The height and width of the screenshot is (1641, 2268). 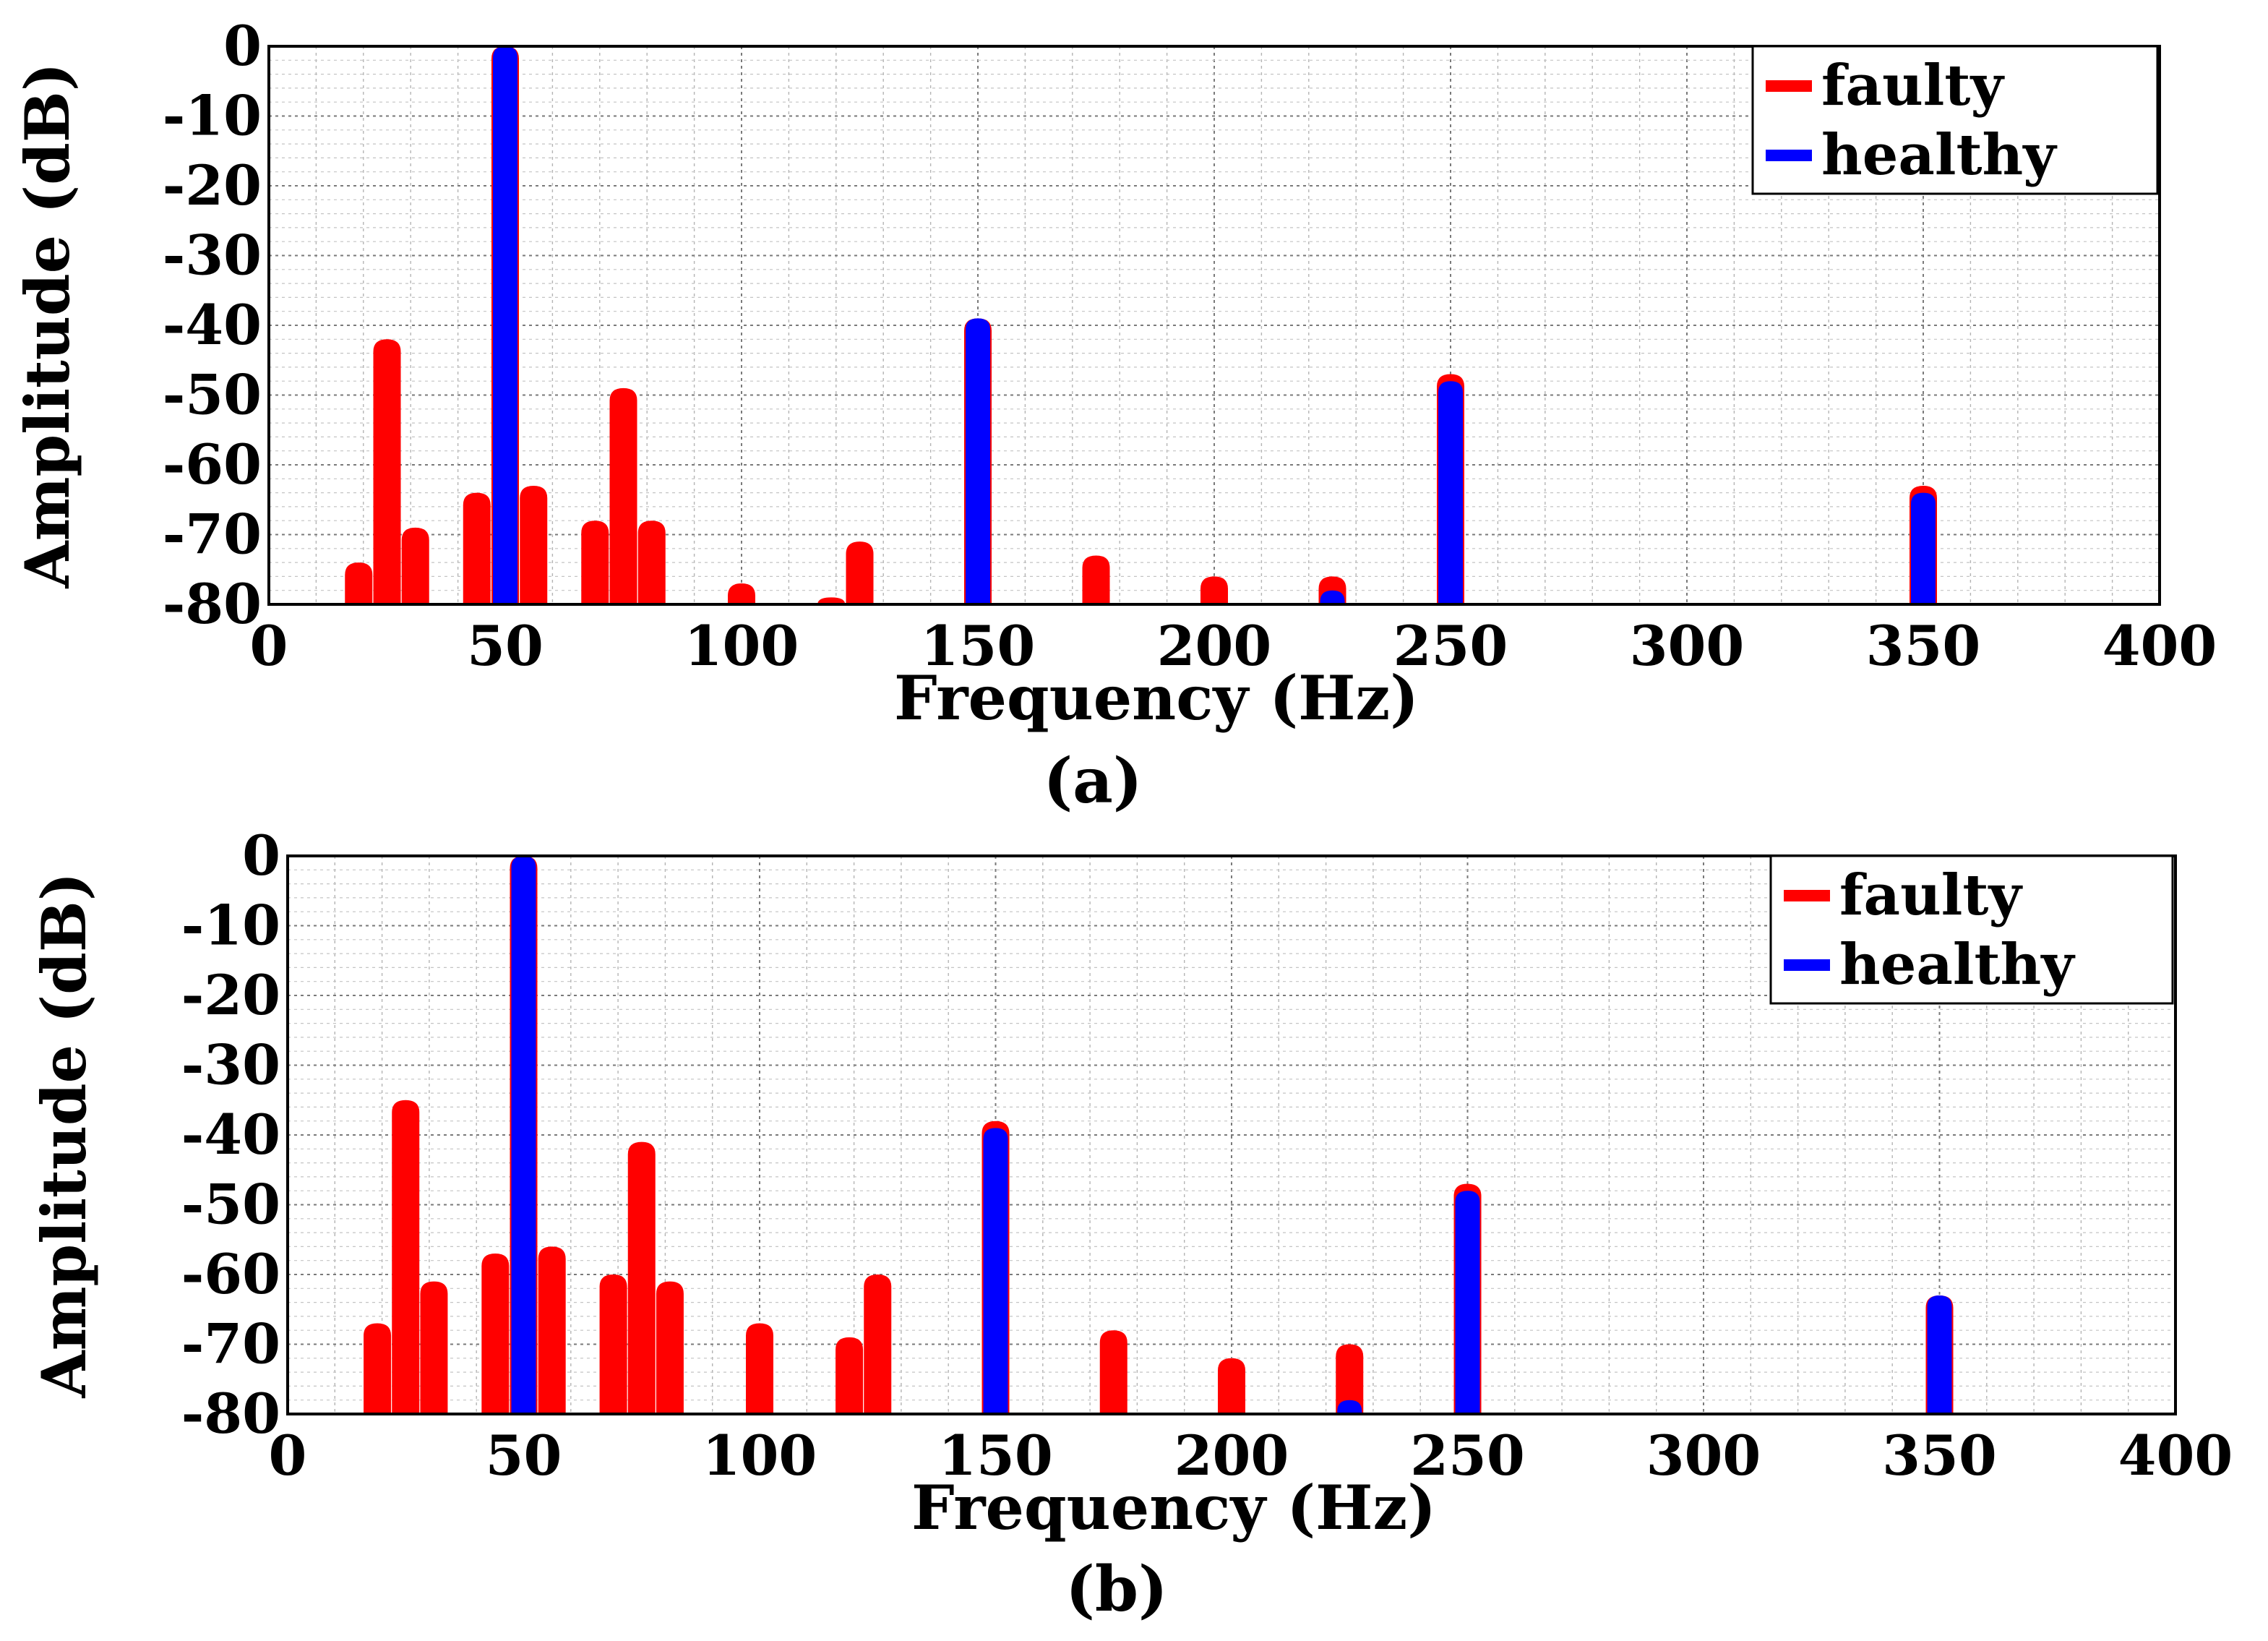 What do you see at coordinates (1116, 1589) in the screenshot?
I see `panel-label-b: (b)` at bounding box center [1116, 1589].